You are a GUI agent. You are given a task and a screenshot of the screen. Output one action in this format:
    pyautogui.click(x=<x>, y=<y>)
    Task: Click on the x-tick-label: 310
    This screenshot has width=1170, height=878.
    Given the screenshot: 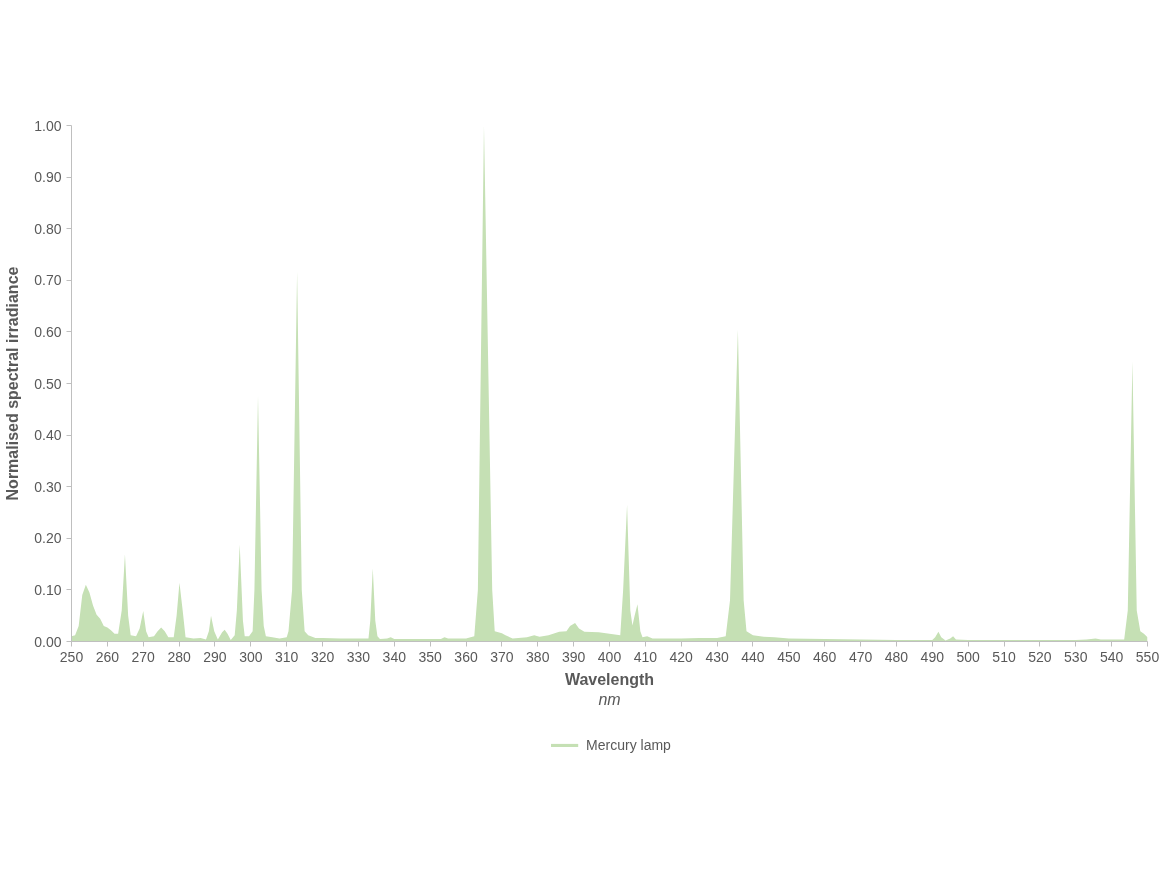 What is the action you would take?
    pyautogui.click(x=287, y=656)
    